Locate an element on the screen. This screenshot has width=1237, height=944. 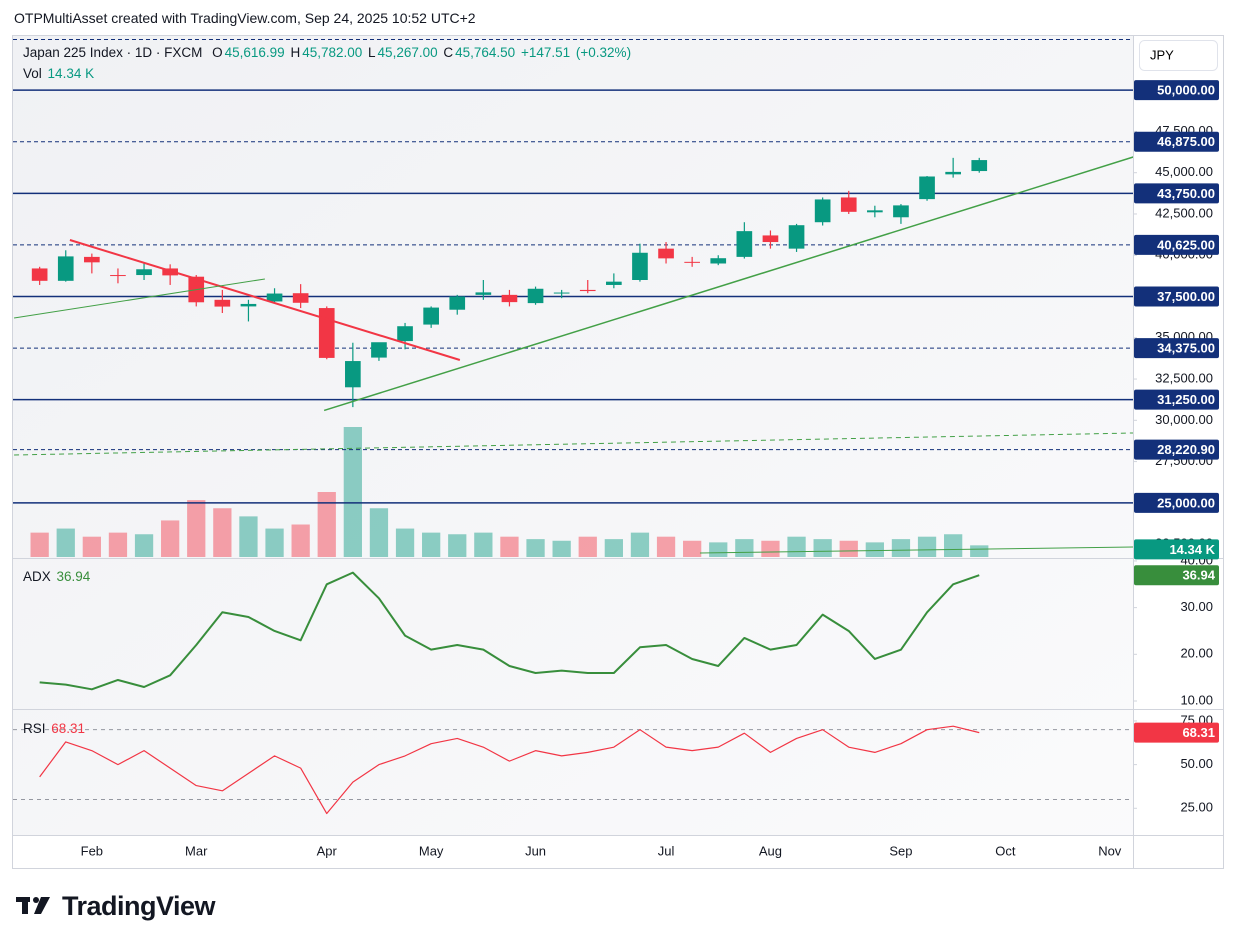
level-label: 37,500.00 is located at coordinates (1186, 296).